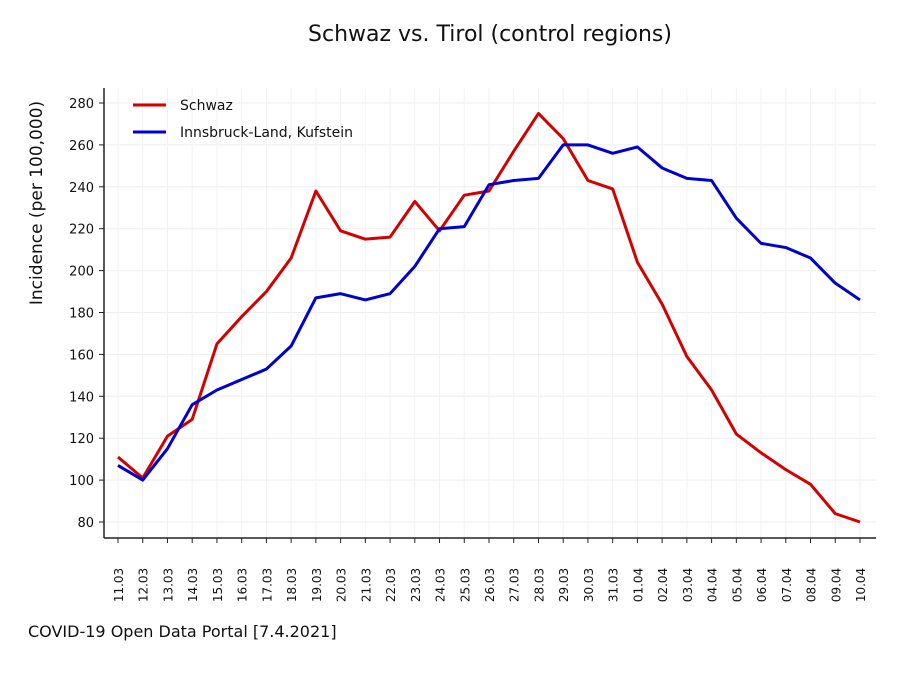 This screenshot has width=900, height=675. What do you see at coordinates (81, 146) in the screenshot?
I see `y-tick-label: 260` at bounding box center [81, 146].